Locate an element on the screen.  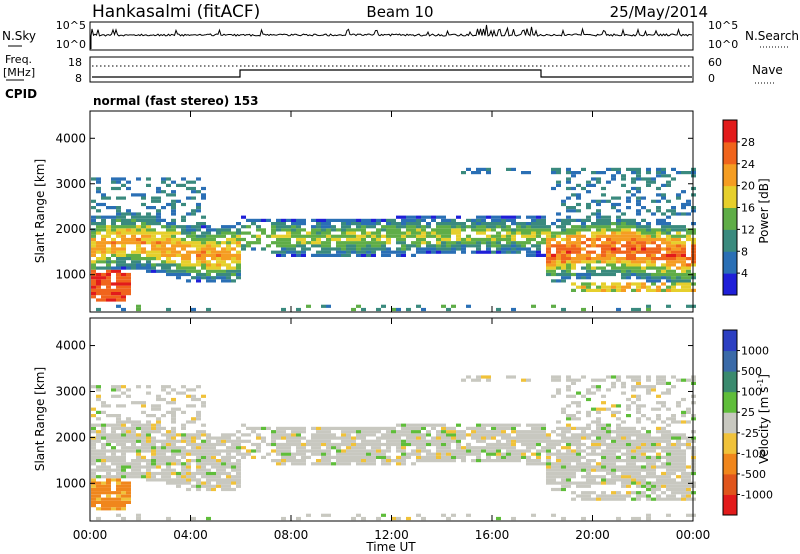
x-tick-label: 20:00 is located at coordinates (592, 535).